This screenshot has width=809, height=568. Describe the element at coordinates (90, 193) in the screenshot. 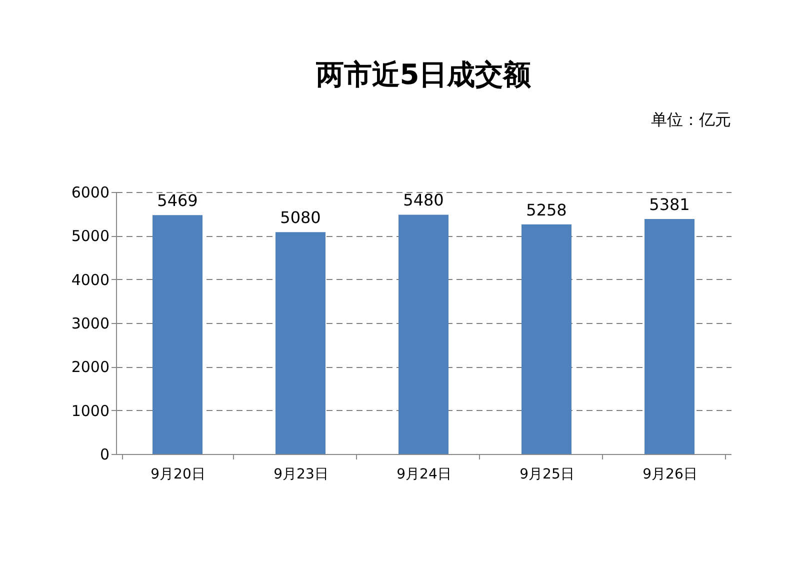

I see `y-tick-label: 6000` at that location.